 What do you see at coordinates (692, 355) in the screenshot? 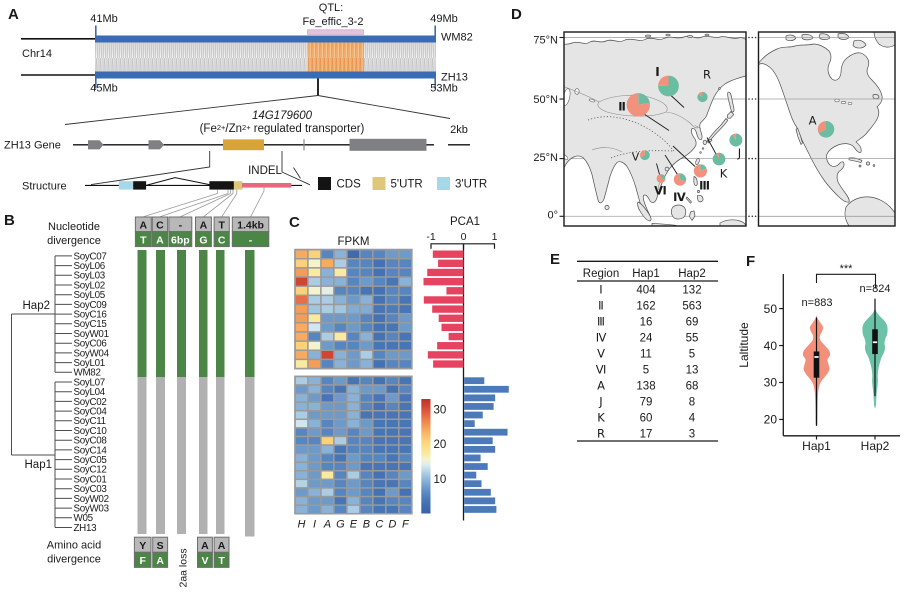
I see `table-cell-4-2: 5` at bounding box center [692, 355].